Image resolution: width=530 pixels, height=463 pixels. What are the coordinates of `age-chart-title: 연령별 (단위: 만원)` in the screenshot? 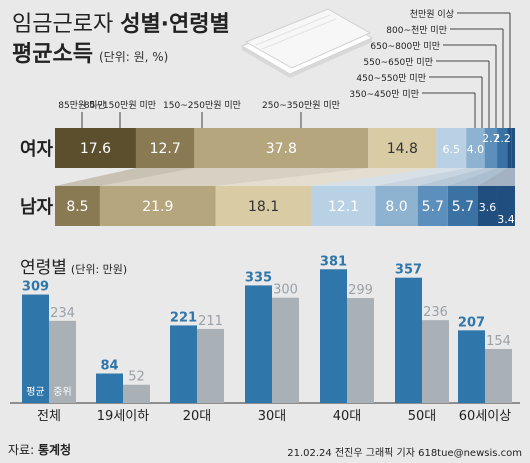 It's located at (73, 265).